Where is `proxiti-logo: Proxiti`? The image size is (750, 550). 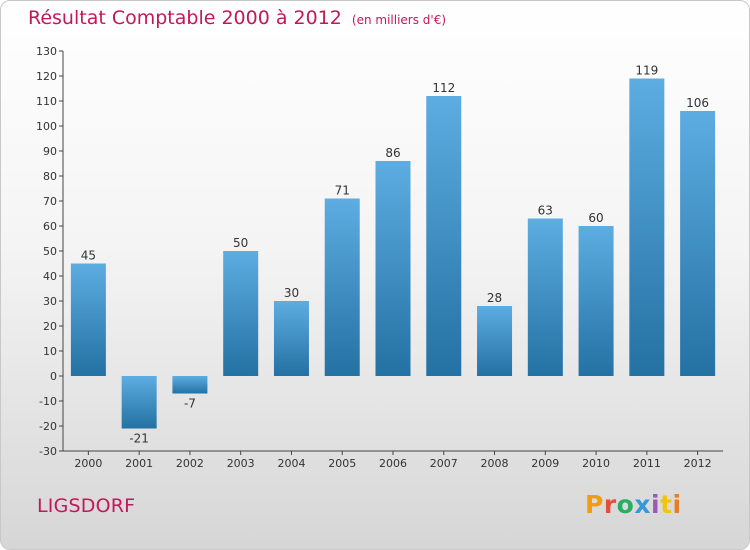
proxiti-logo: Proxiti is located at coordinates (633, 504).